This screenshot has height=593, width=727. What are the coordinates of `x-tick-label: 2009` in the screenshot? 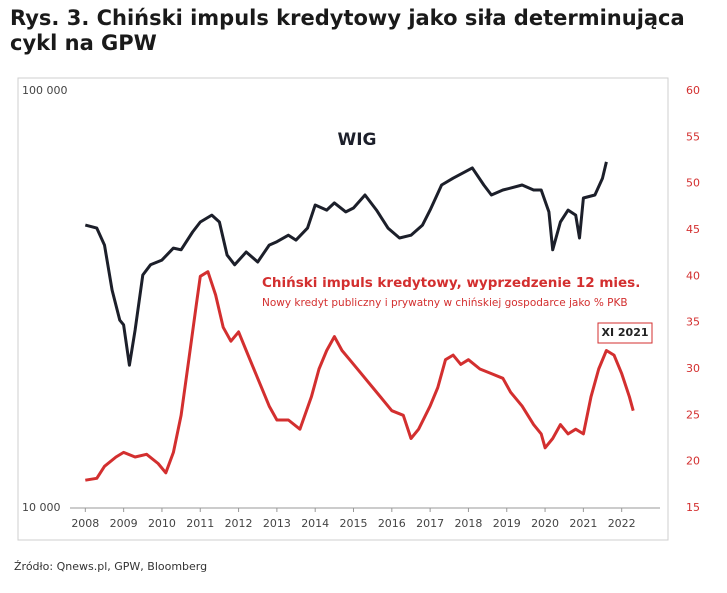 It's located at (124, 523).